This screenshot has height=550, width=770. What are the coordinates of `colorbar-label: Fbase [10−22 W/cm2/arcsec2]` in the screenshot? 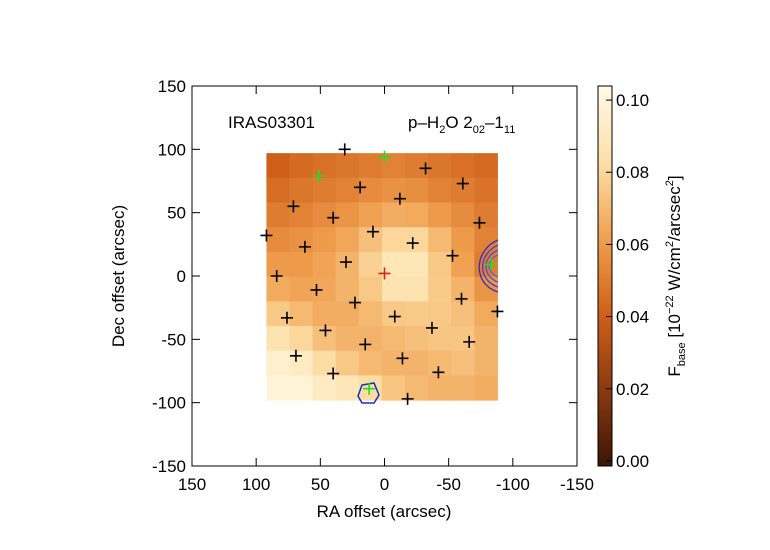 It's located at (676, 275).